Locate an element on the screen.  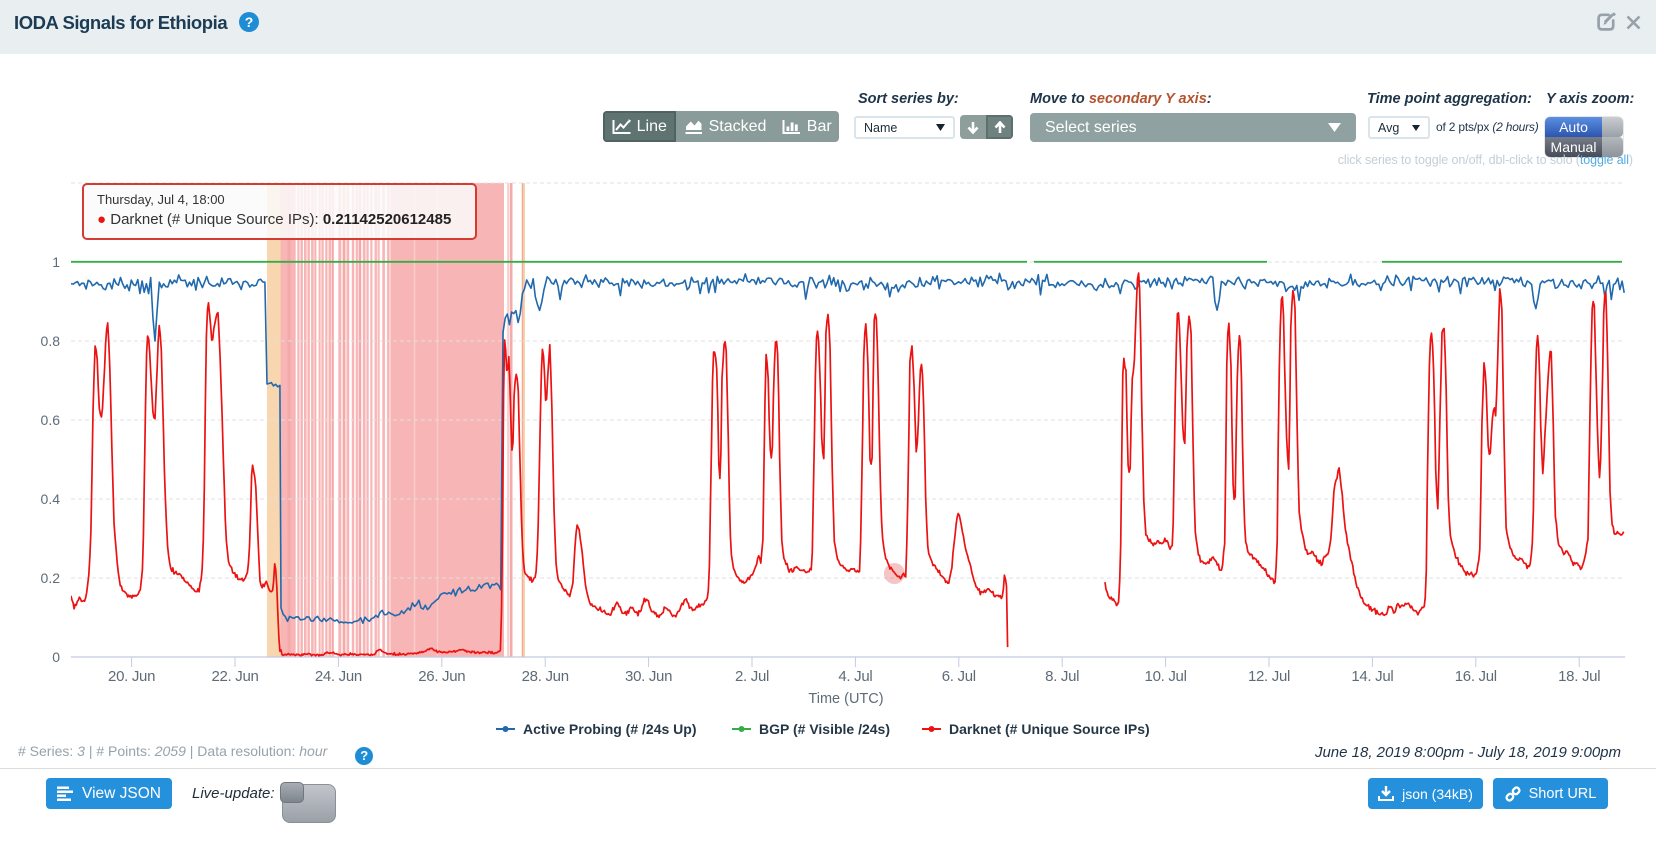
svg-text: 14. Jul is located at coordinates (1372, 676).